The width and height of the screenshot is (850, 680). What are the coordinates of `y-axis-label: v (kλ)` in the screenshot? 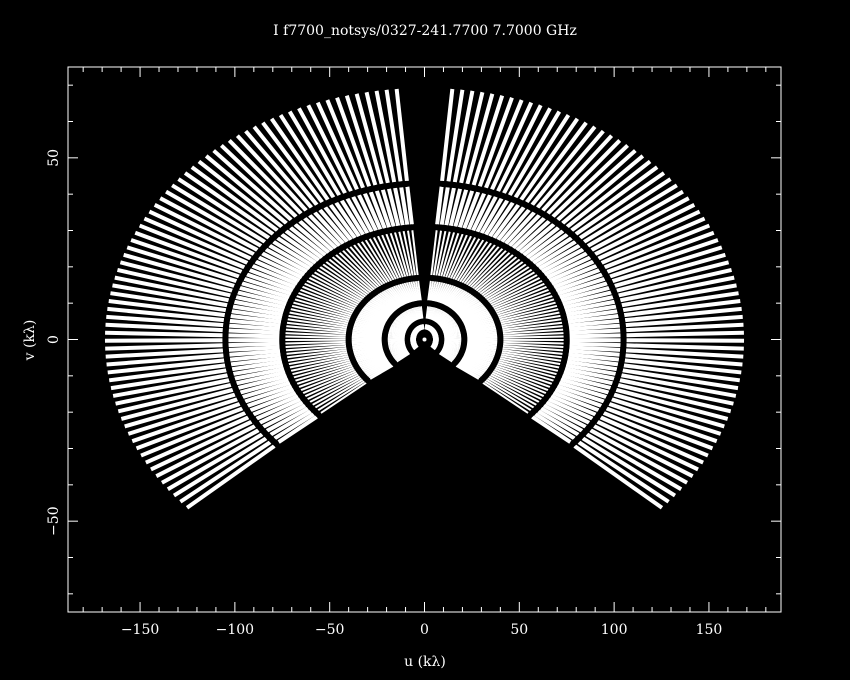 It's located at (30, 341).